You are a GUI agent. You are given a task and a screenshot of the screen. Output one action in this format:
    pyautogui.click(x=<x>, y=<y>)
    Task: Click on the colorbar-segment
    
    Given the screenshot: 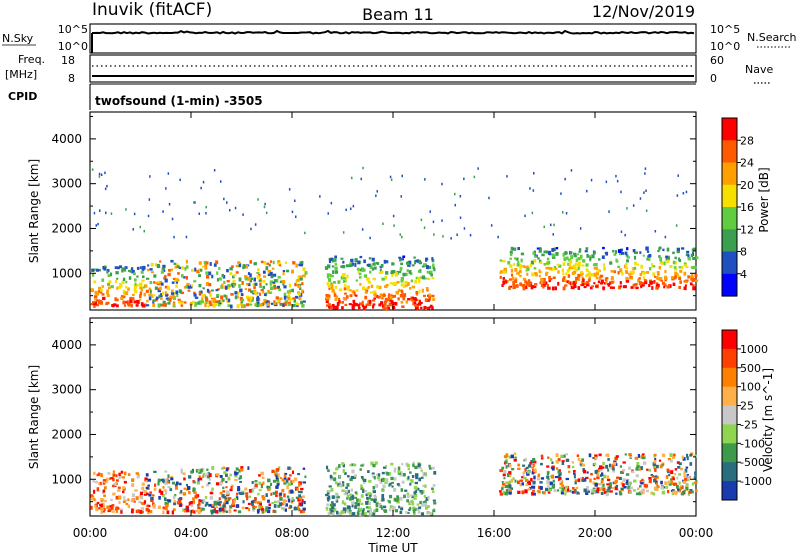 What is the action you would take?
    pyautogui.click(x=729, y=218)
    